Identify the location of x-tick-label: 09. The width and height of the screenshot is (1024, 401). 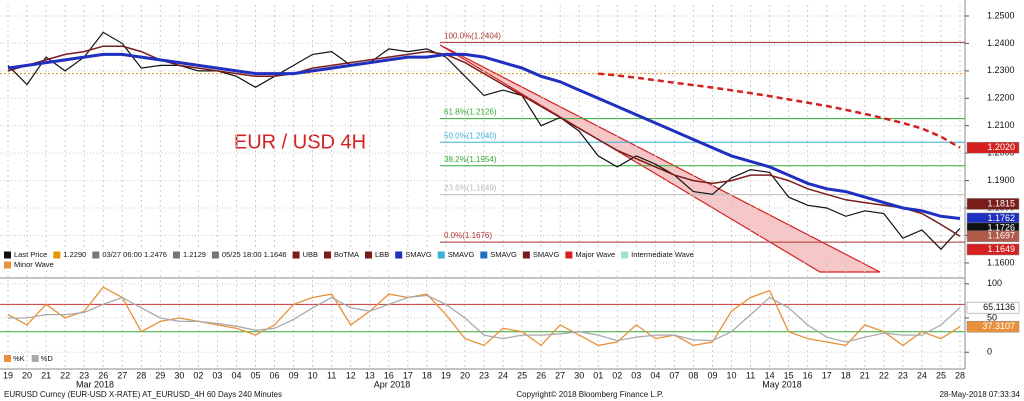
(712, 375).